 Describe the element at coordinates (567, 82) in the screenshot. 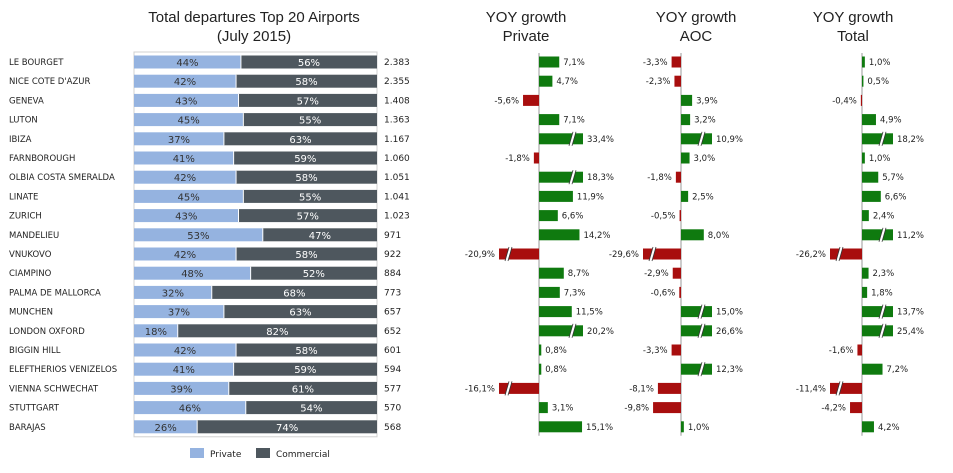

I see `yoy-value-label: 4,7%` at that location.